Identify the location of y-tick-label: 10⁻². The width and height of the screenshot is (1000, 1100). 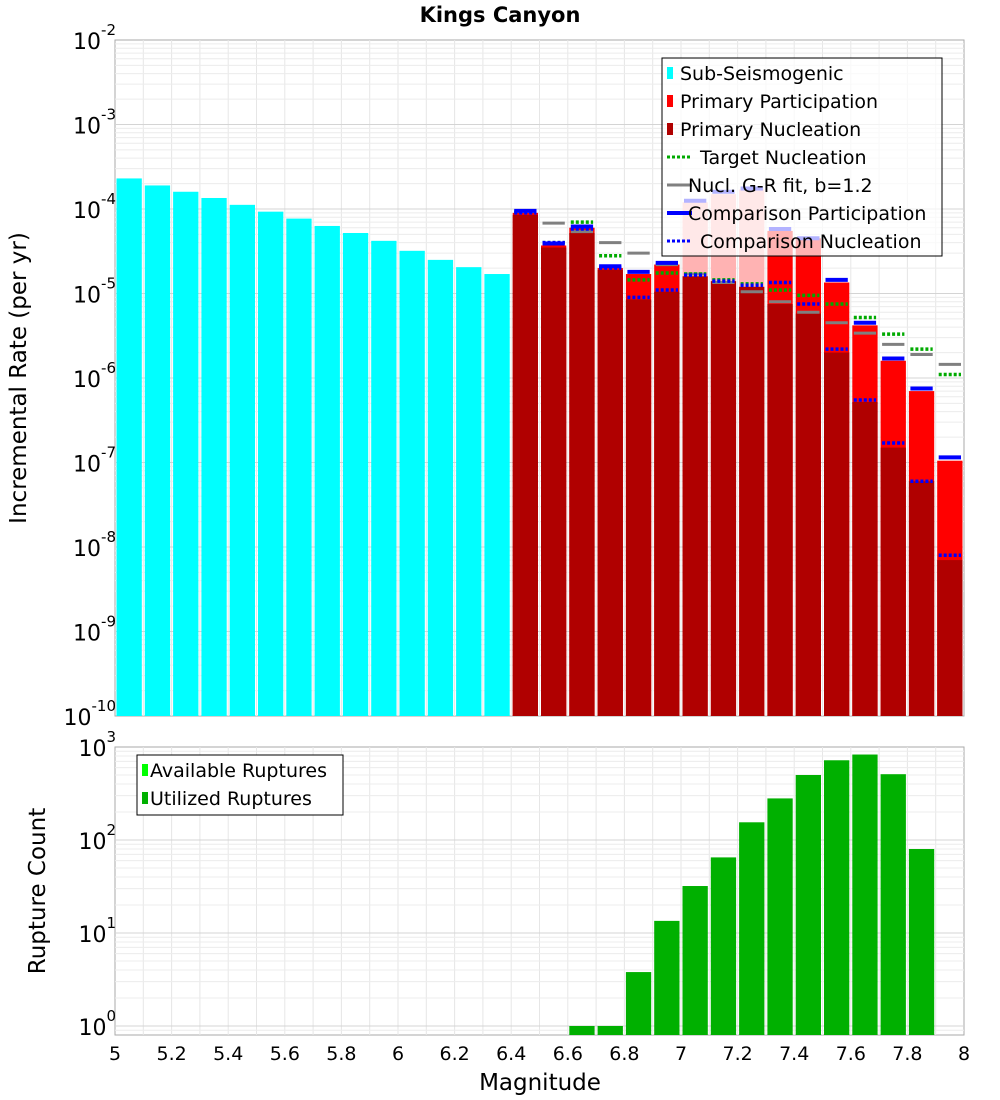
(94, 38).